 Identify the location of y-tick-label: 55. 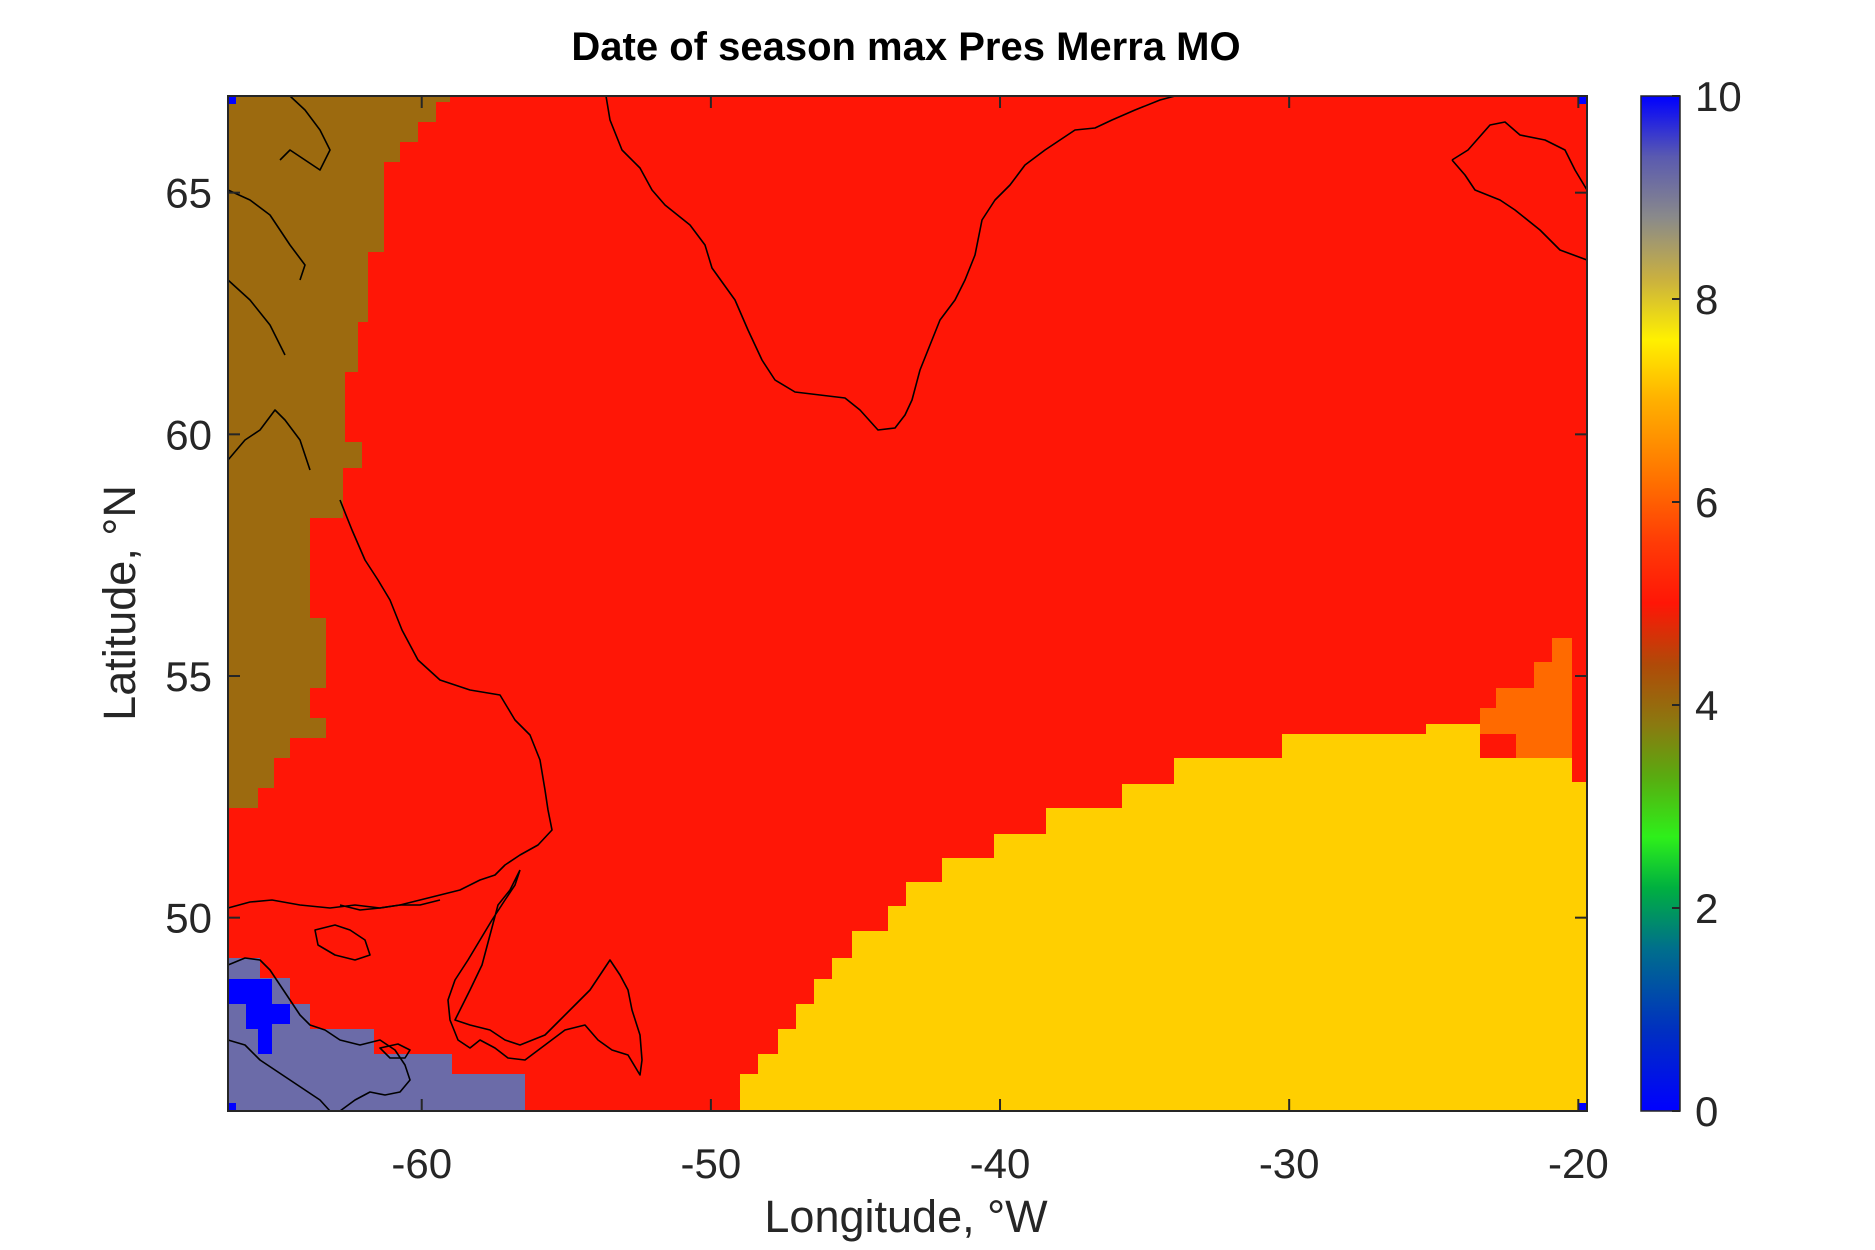
(188, 676).